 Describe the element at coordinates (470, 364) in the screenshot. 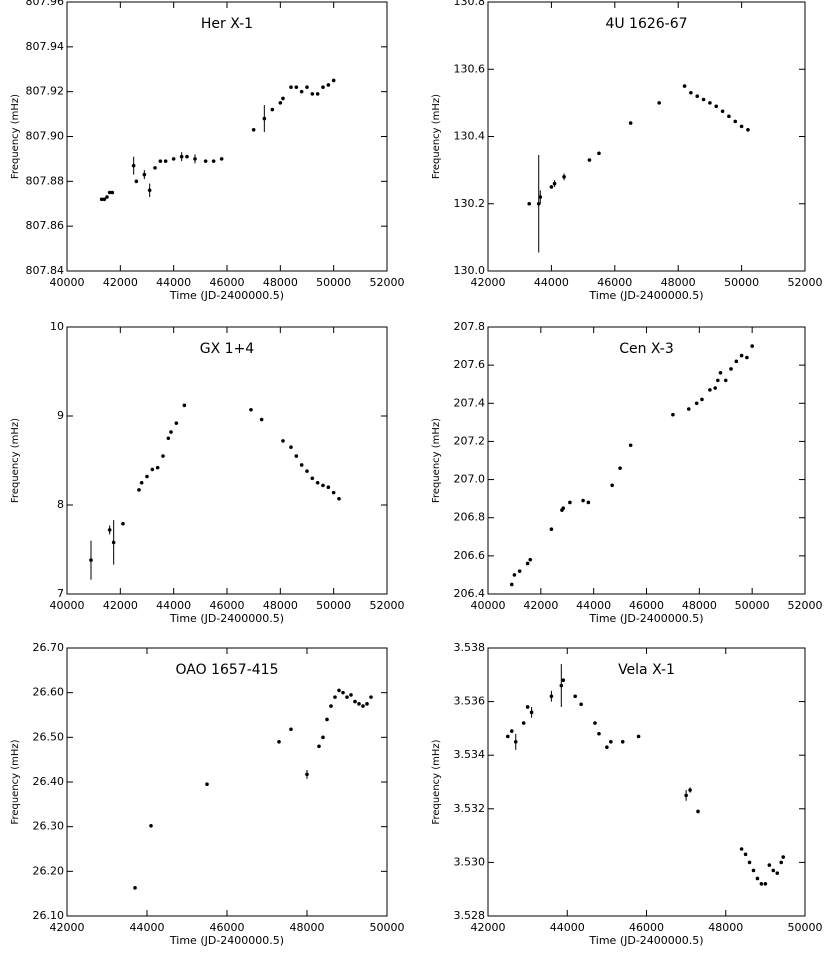

I see `y-tick-label: 207.6` at that location.